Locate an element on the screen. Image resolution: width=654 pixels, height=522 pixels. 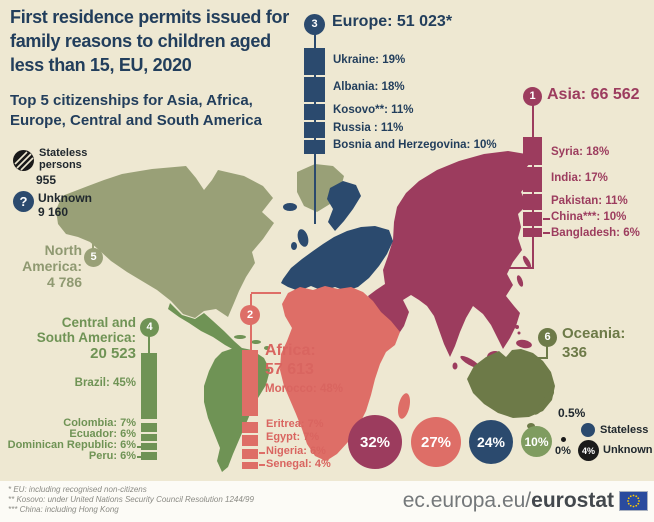
new-zealand-north-shape is located at coordinates (549, 396).